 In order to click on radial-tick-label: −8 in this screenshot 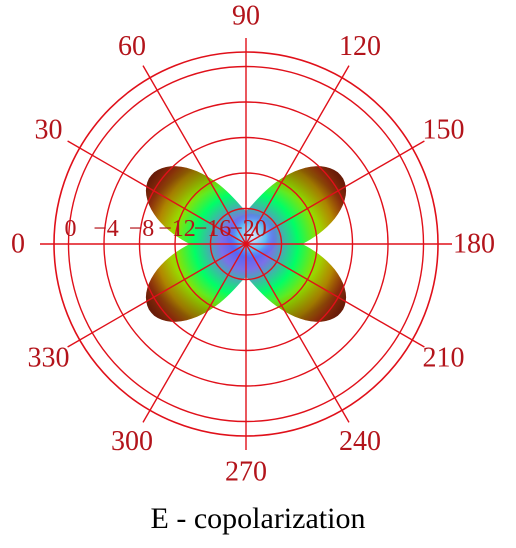, I will do `click(142, 229)`.